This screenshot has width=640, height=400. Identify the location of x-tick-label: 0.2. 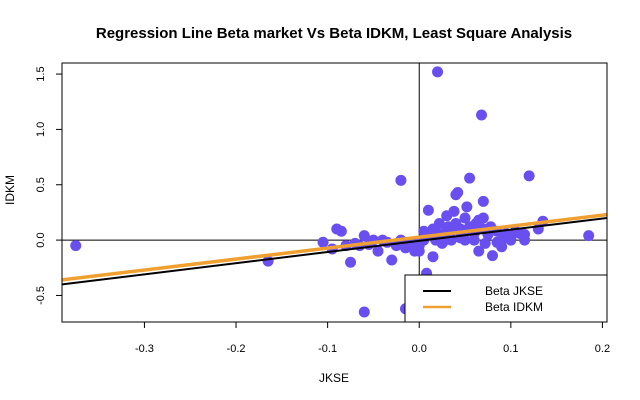
(602, 349).